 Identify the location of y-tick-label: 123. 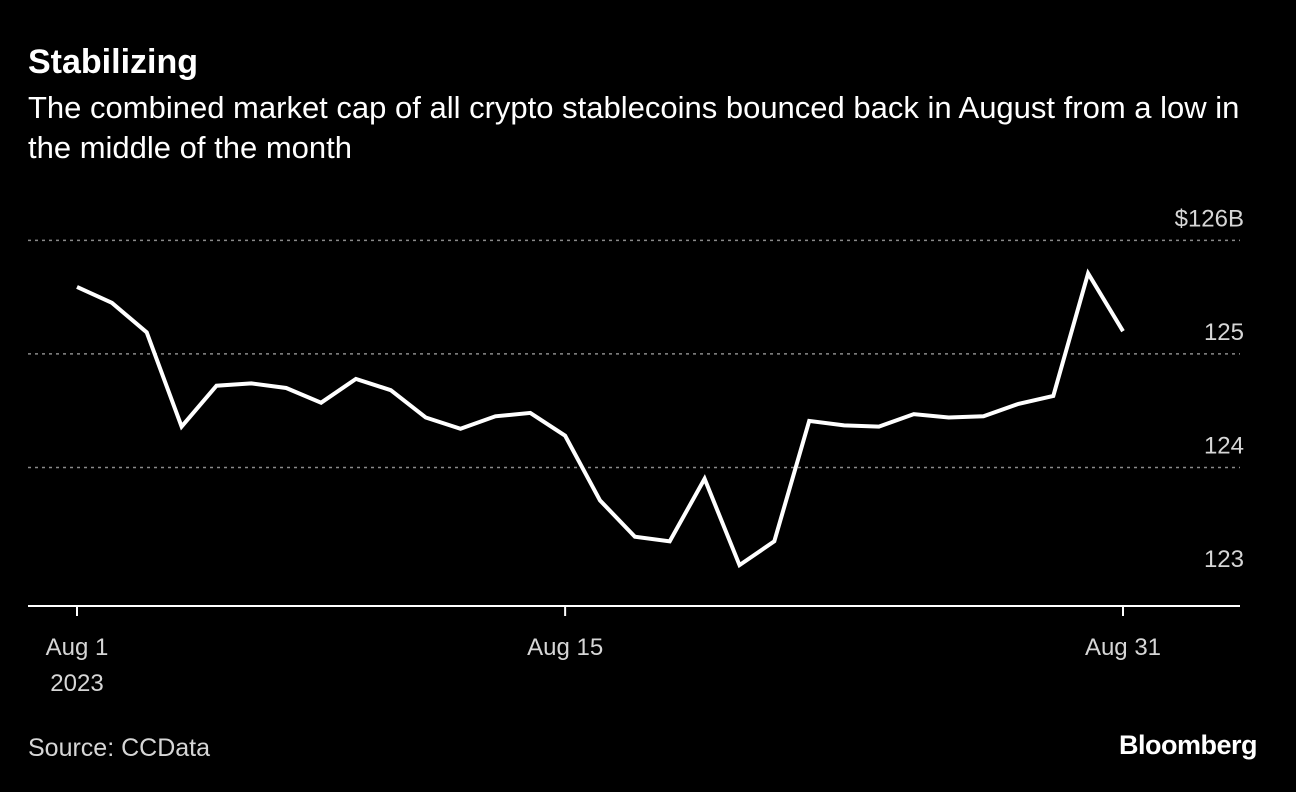
(1224, 559).